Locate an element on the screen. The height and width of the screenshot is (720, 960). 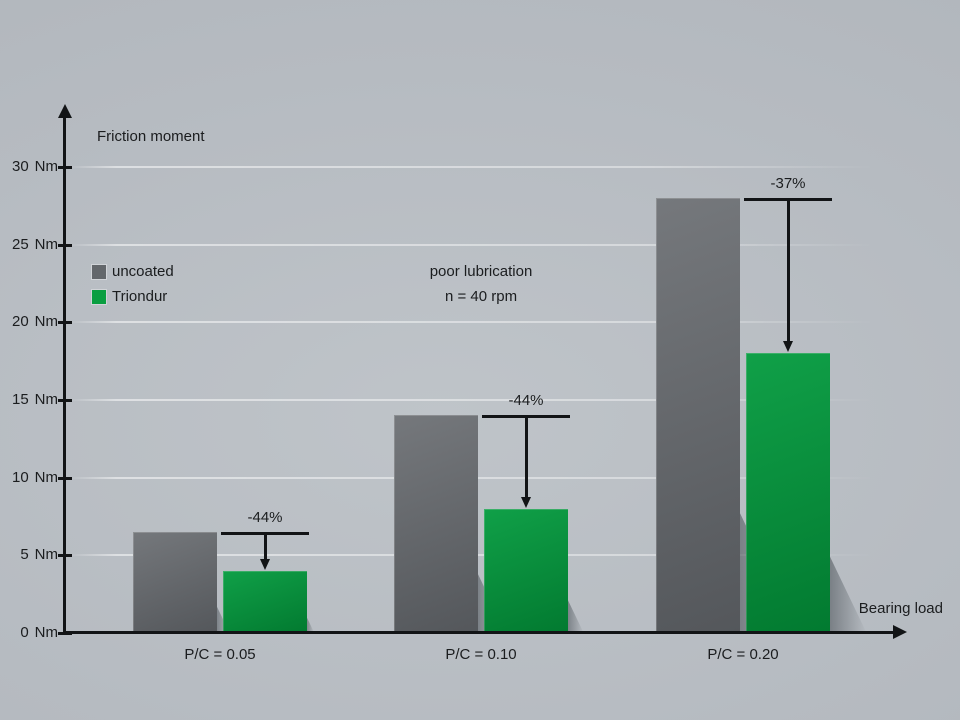
legend: uncoated Triondur is located at coordinates (133, 284).